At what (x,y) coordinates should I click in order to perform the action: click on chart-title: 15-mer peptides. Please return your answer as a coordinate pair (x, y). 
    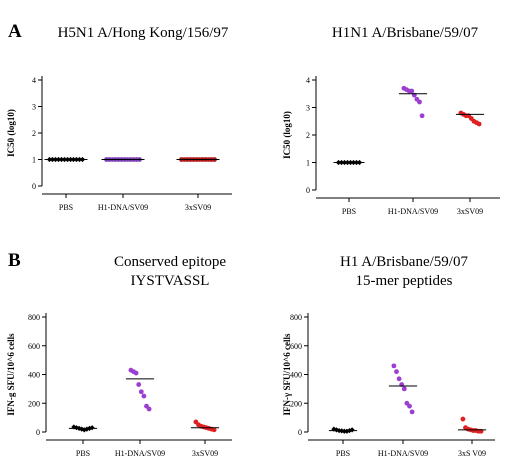
    Looking at the image, I should click on (403, 281).